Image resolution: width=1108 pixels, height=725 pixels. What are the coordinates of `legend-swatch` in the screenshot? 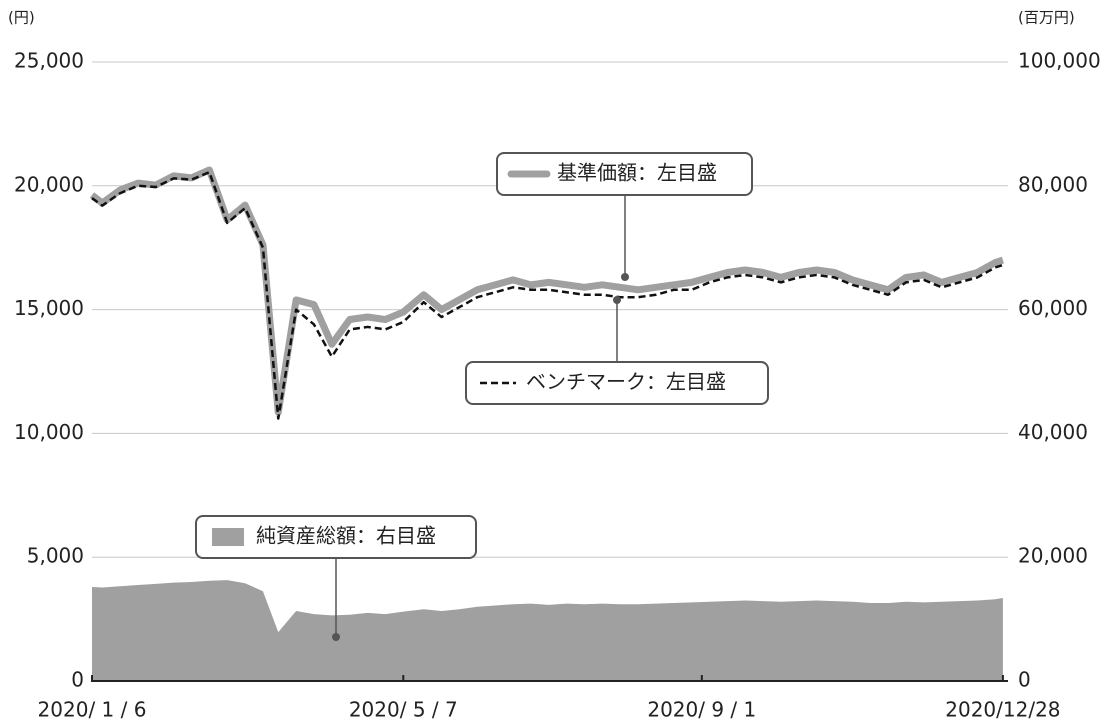 It's located at (228, 537).